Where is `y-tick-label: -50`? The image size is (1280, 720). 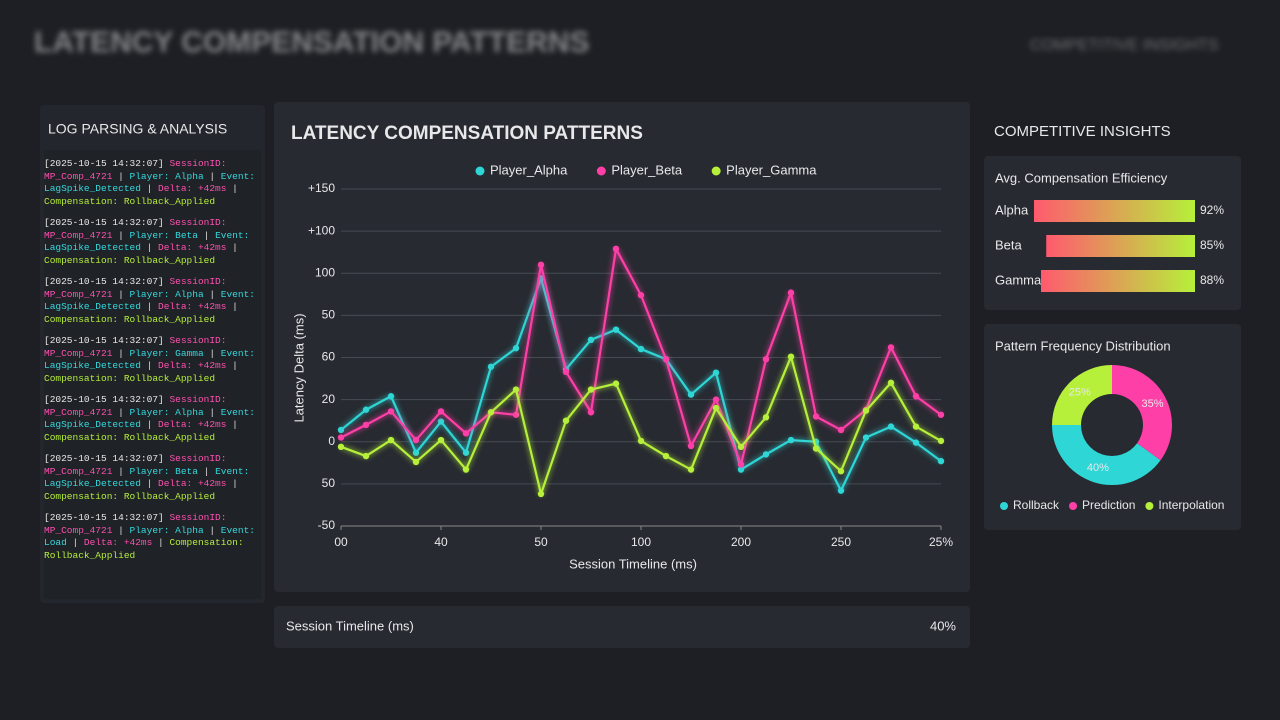 y-tick-label: -50 is located at coordinates (327, 525).